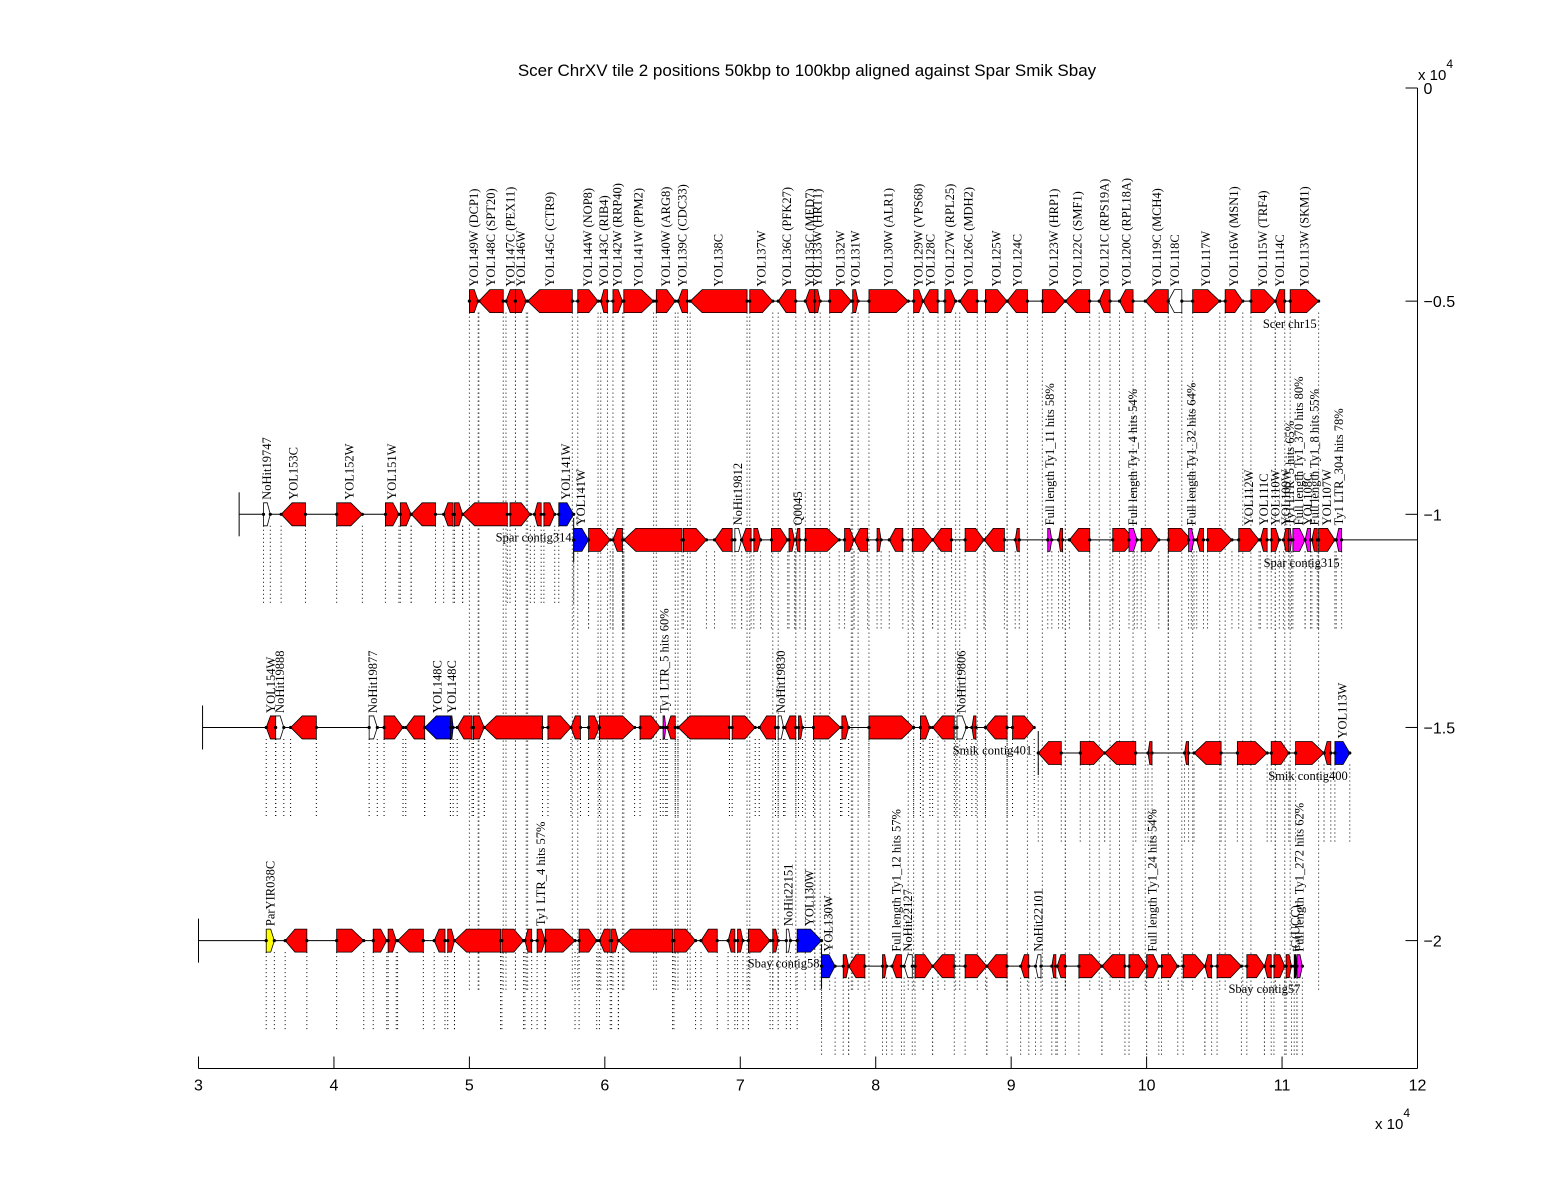 This screenshot has height=1200, width=1568. Describe the element at coordinates (270, 907) in the screenshot. I see `gene: ParYIR038C` at that location.